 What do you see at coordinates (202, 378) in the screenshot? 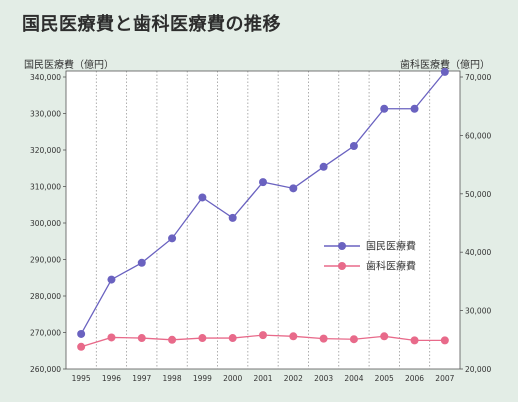
I see `x-tick-label: 1999` at bounding box center [202, 378].